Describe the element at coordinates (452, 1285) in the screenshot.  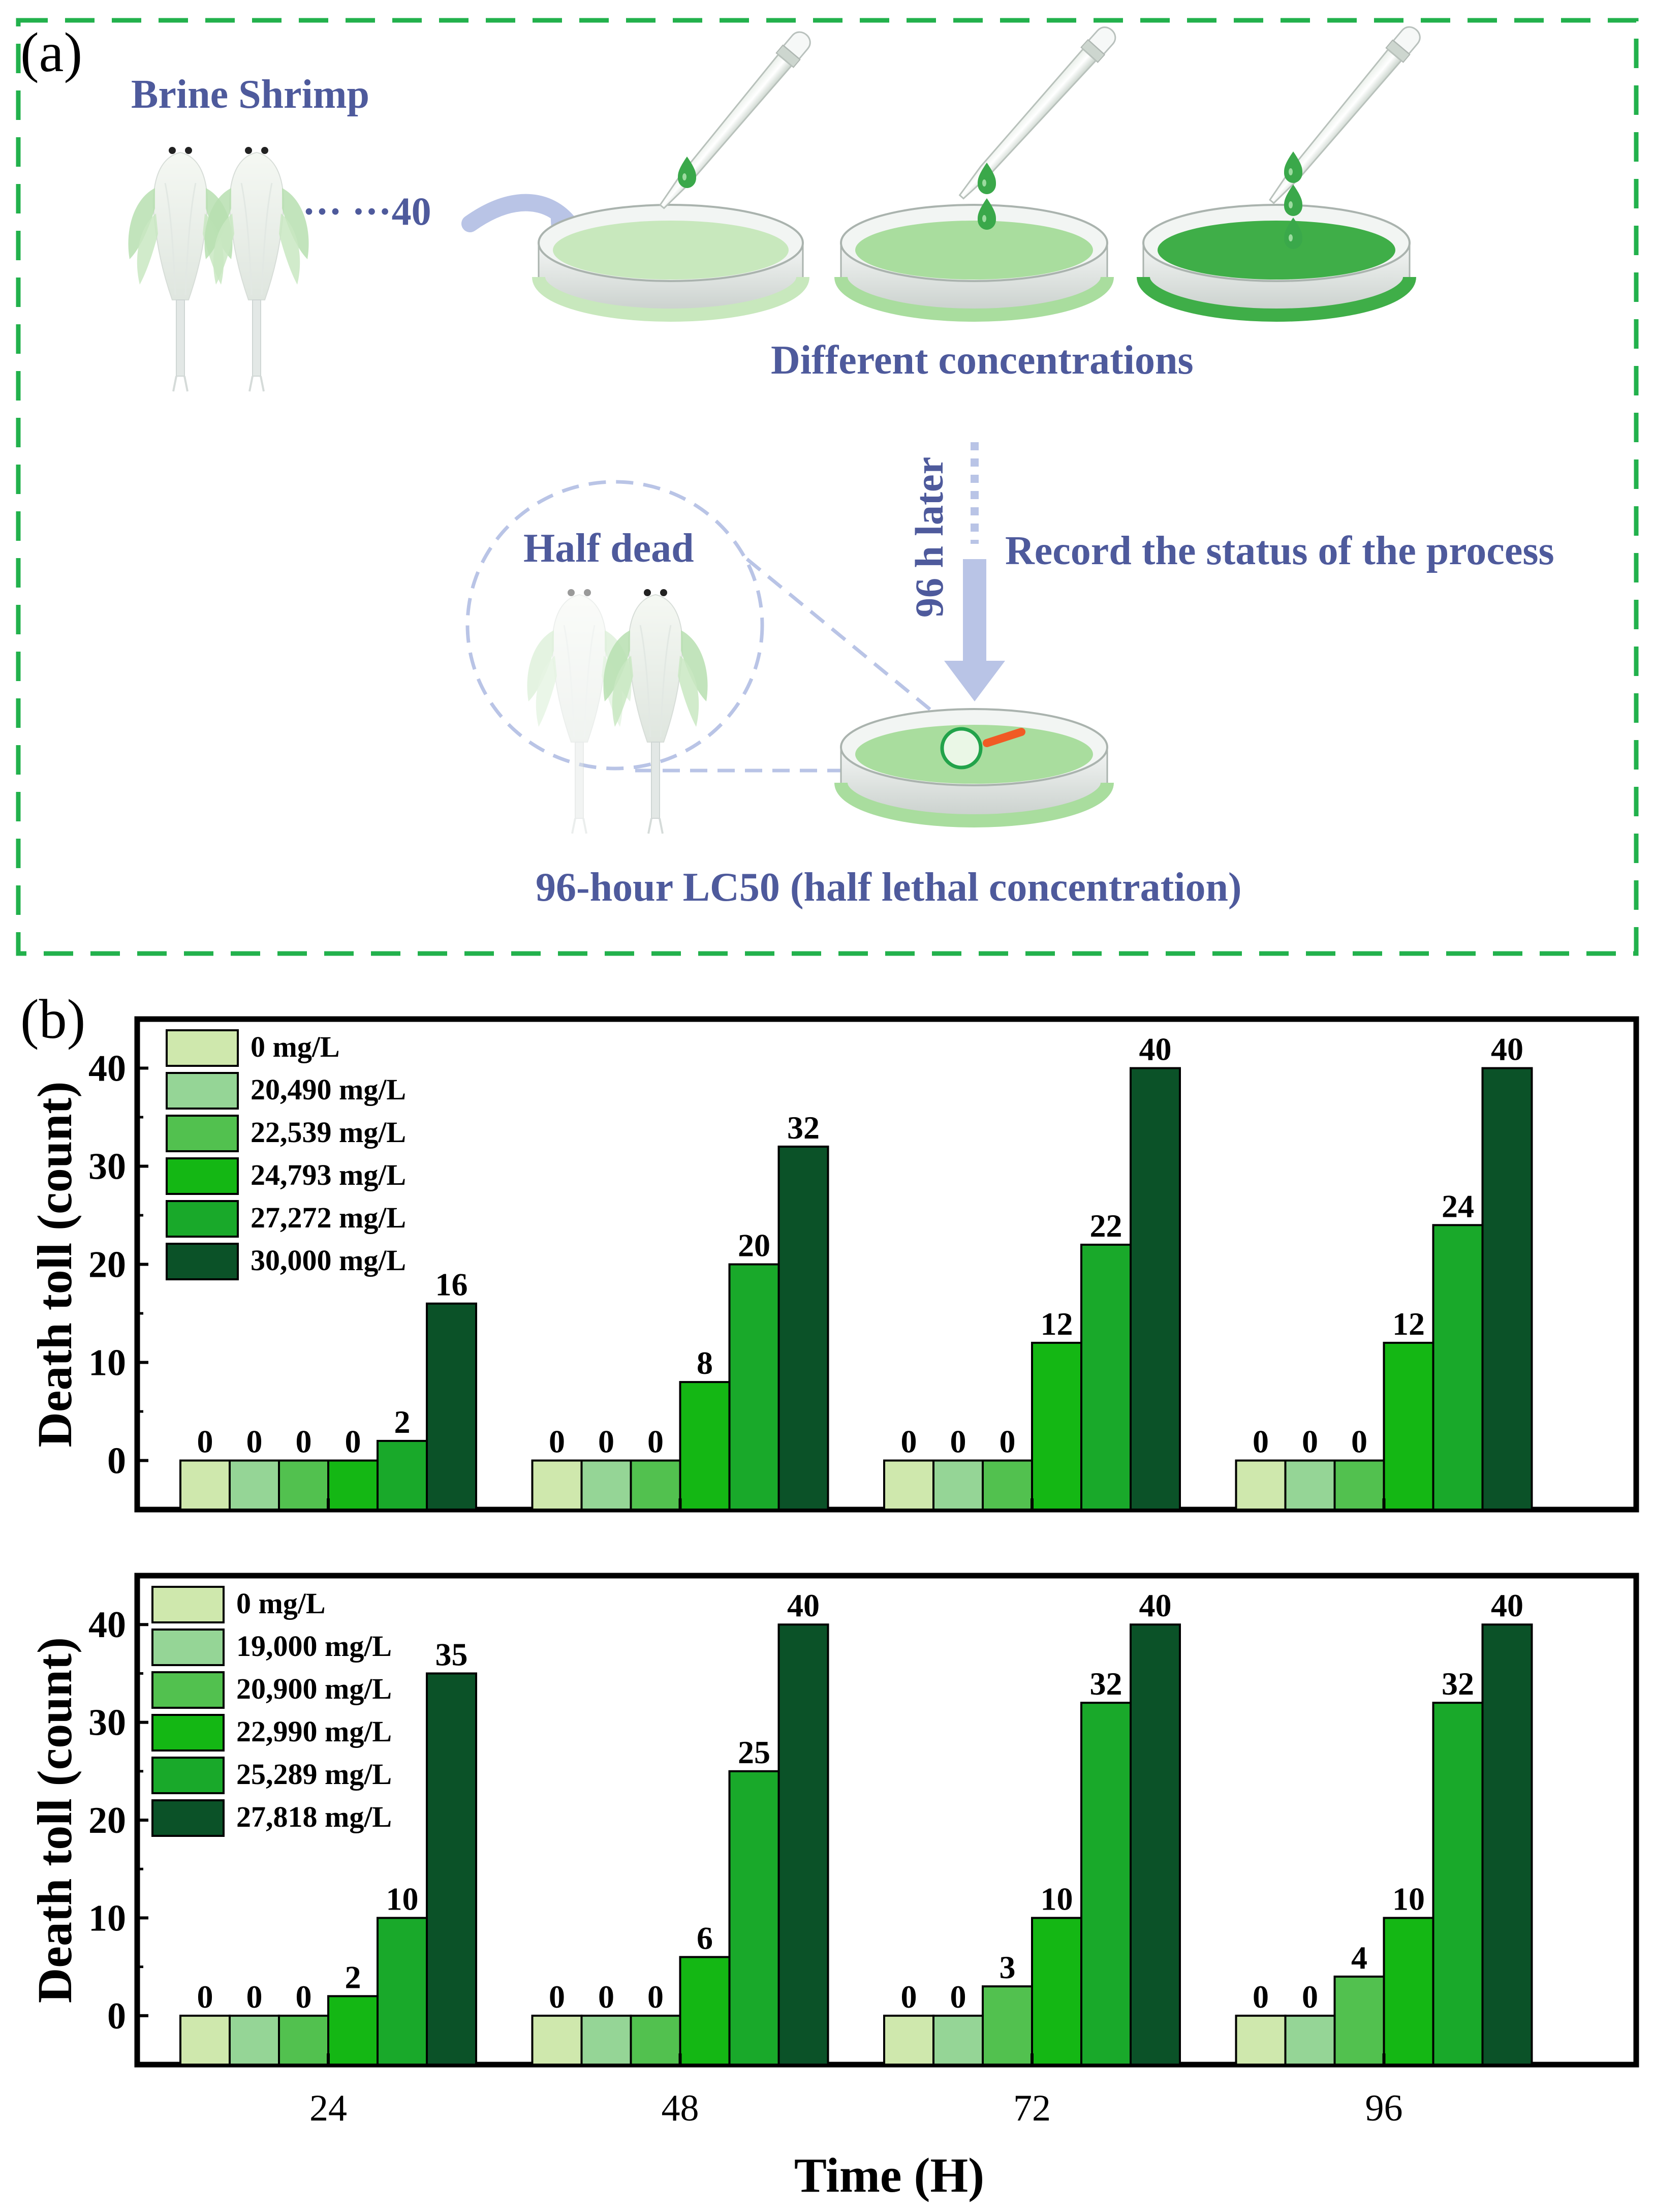
I see `bar-value-label: 16` at that location.